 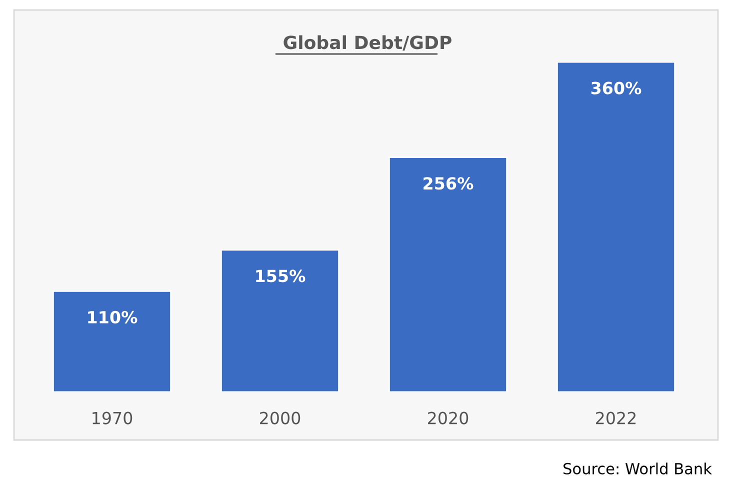 What do you see at coordinates (638, 468) in the screenshot?
I see `source-note: Source: World Bank` at bounding box center [638, 468].